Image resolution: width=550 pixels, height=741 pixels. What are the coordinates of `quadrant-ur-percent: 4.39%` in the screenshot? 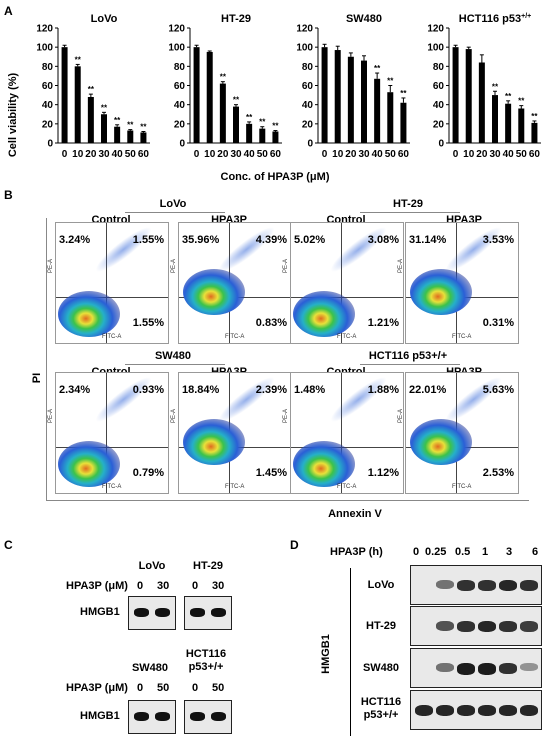 It's located at (271, 240).